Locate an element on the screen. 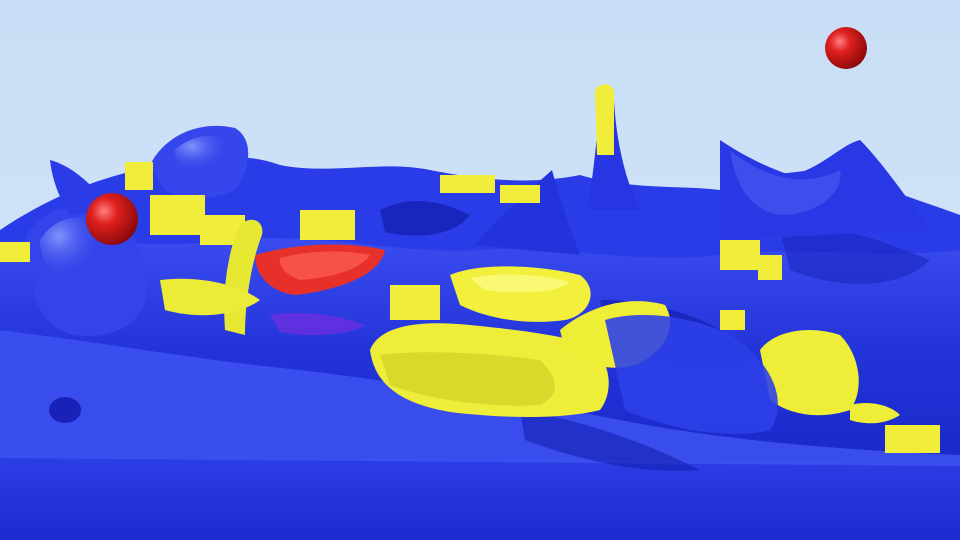 The width and height of the screenshot is (960, 540). blue-crest-front is located at coordinates (691, 374).